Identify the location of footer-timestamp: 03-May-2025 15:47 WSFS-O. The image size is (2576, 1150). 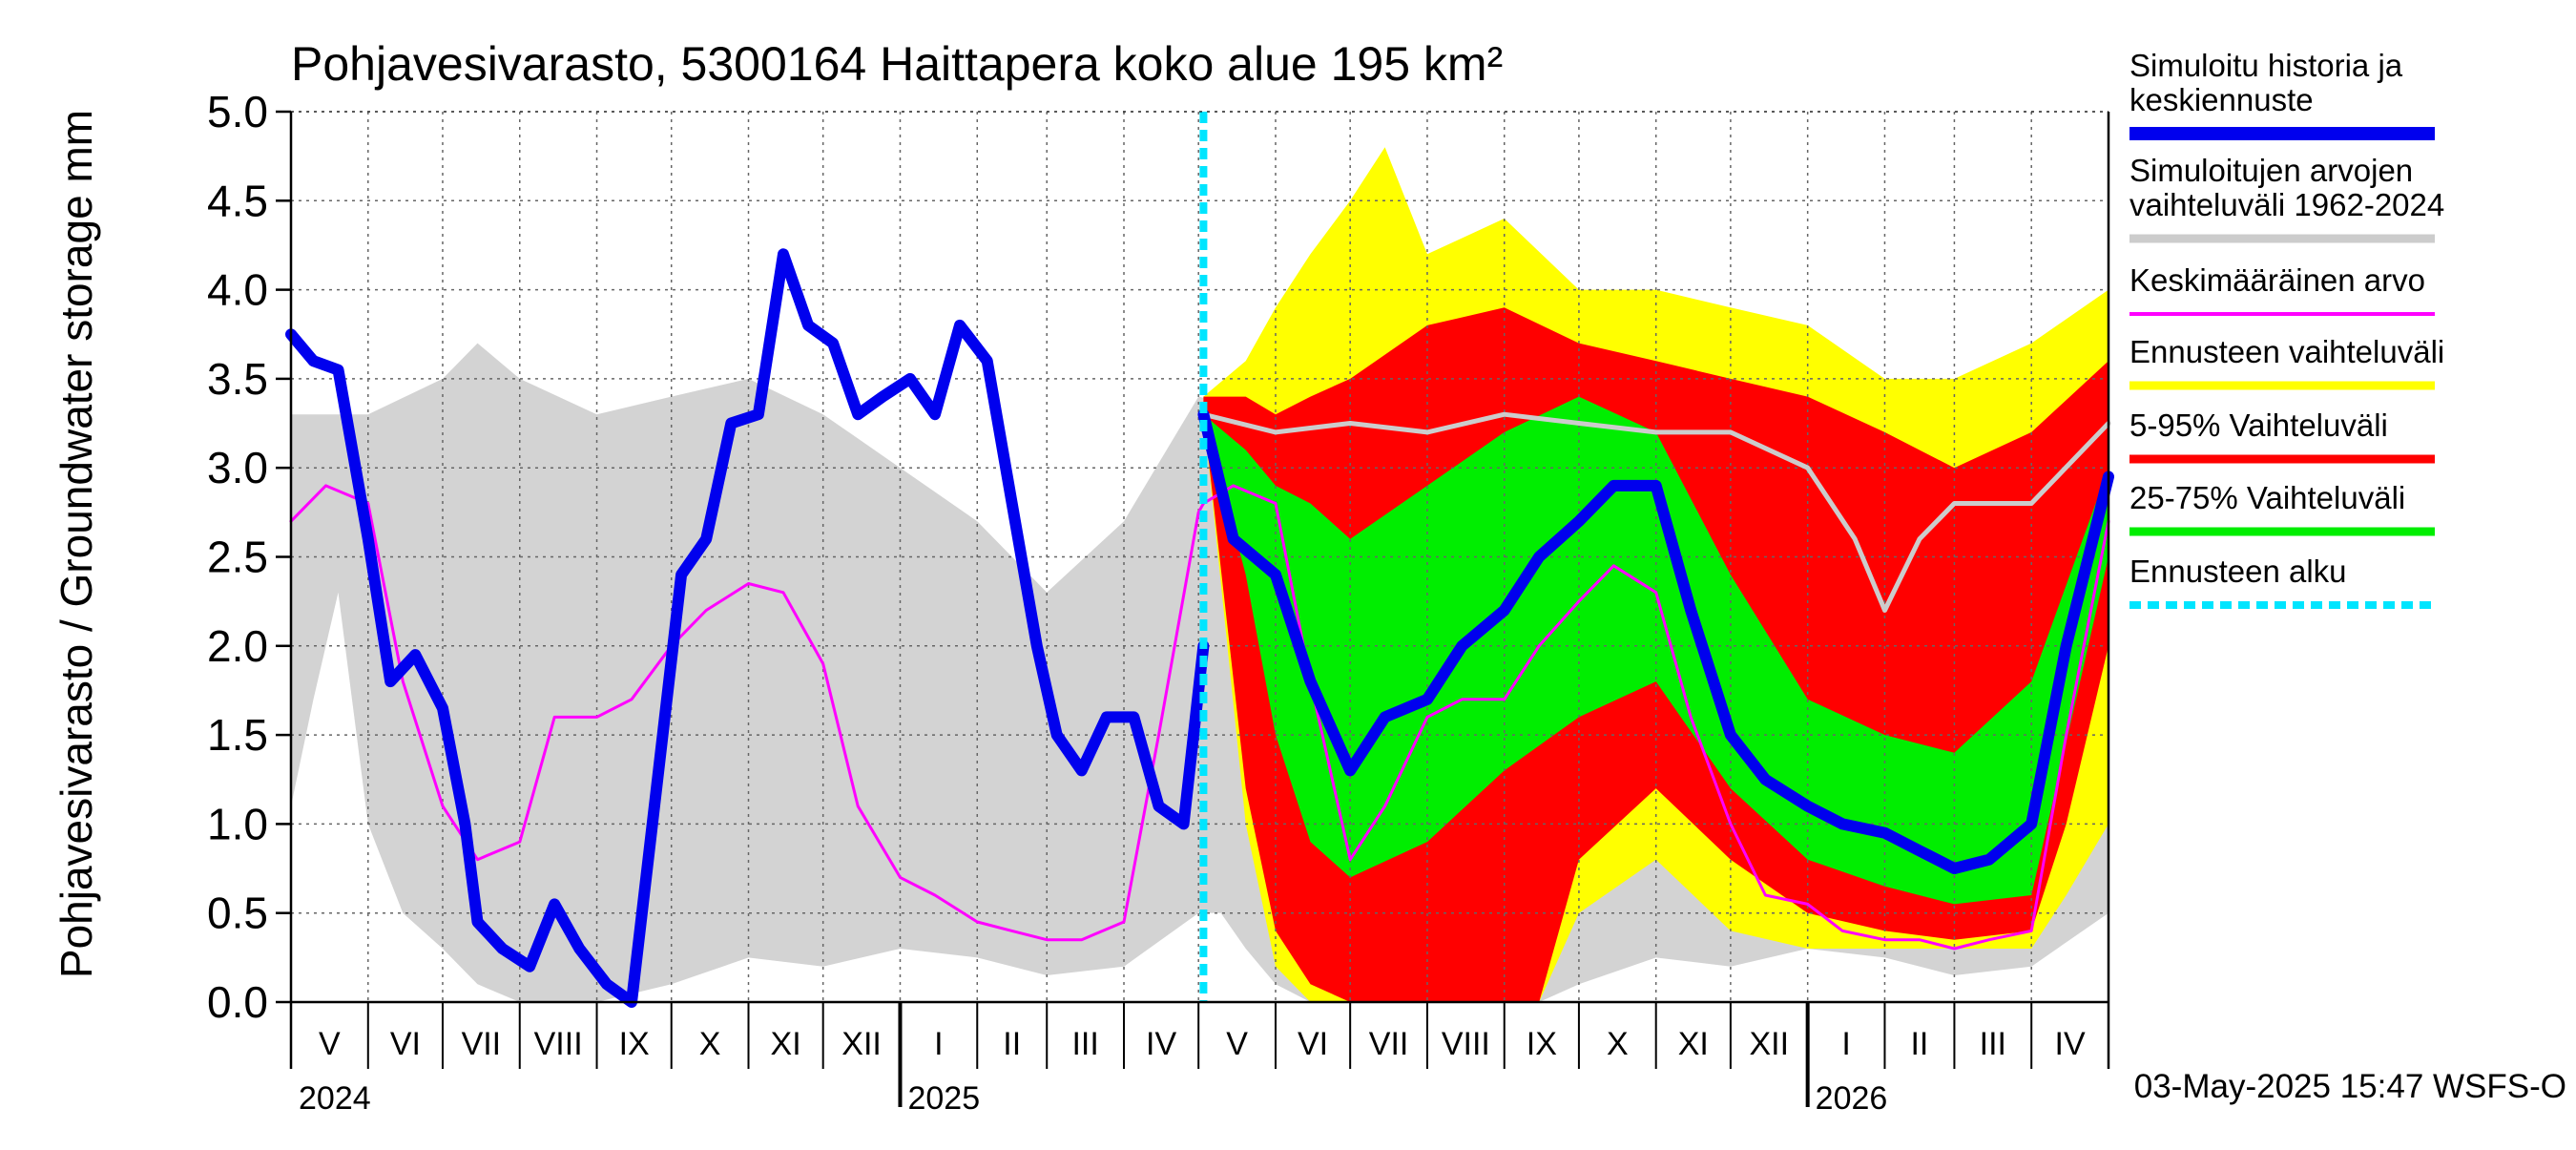
(2350, 1086).